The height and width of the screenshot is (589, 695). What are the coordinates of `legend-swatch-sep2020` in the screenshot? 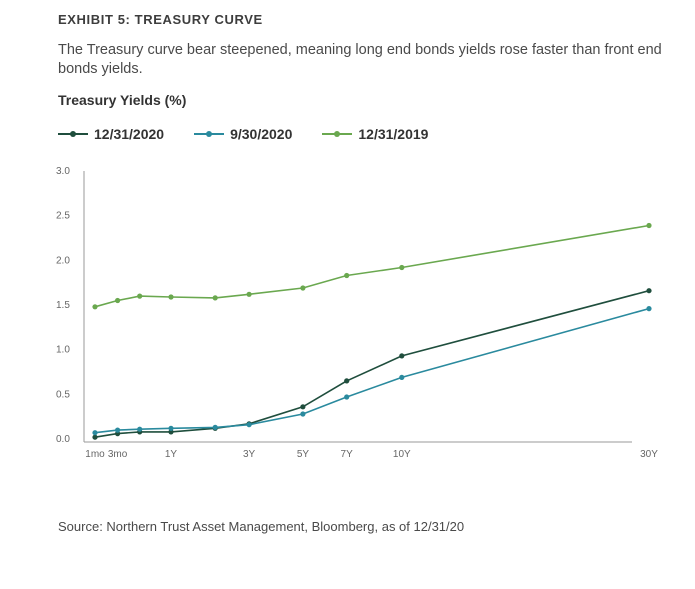 It's located at (209, 134).